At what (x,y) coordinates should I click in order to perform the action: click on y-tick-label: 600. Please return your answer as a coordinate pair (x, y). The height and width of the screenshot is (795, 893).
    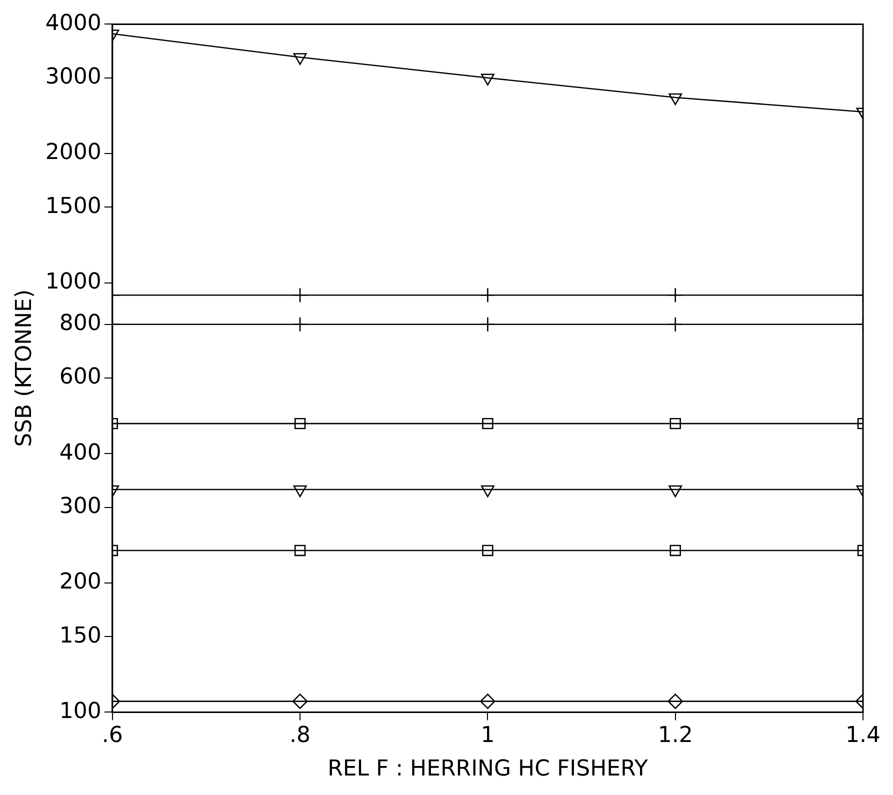
    Looking at the image, I should click on (80, 377).